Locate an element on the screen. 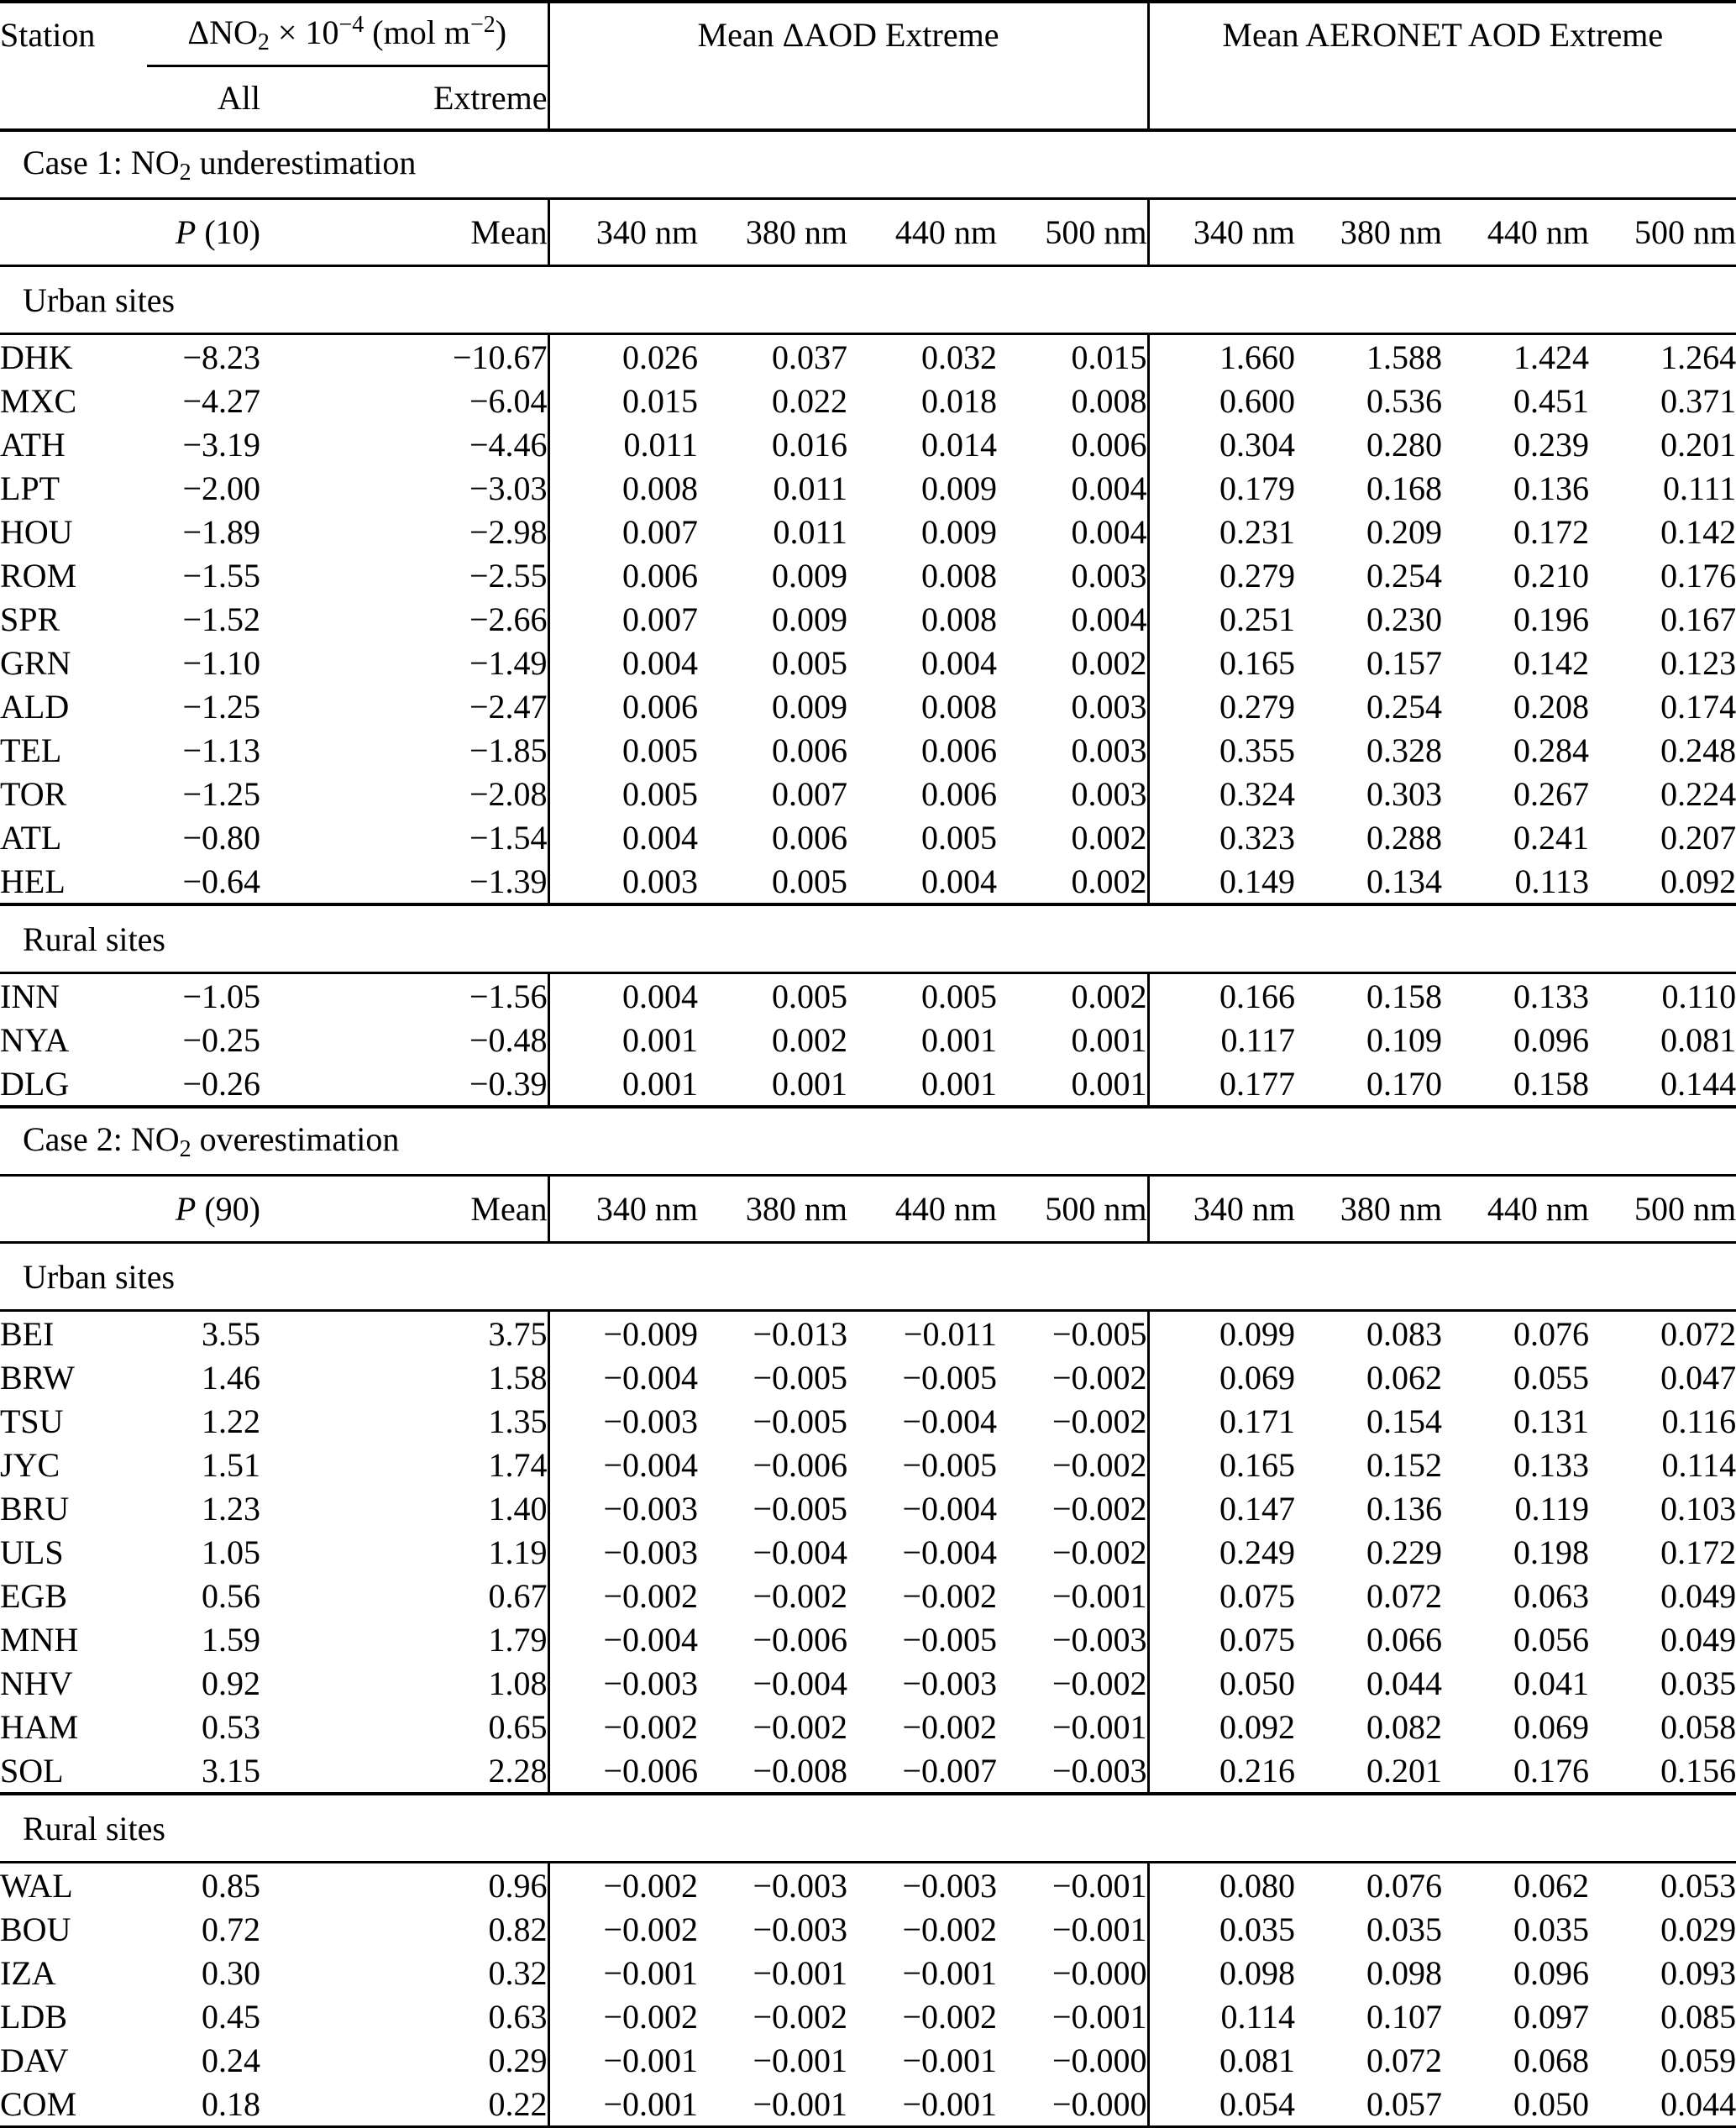 The width and height of the screenshot is (1736, 2128). case2-rural-label-section: Rural sites is located at coordinates (868, 1829).